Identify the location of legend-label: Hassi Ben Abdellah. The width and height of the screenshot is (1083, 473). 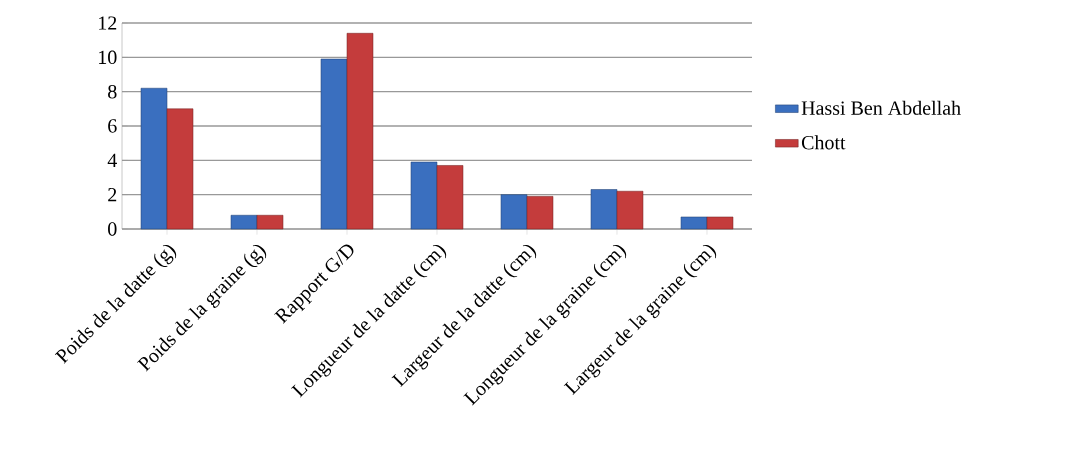
(881, 107).